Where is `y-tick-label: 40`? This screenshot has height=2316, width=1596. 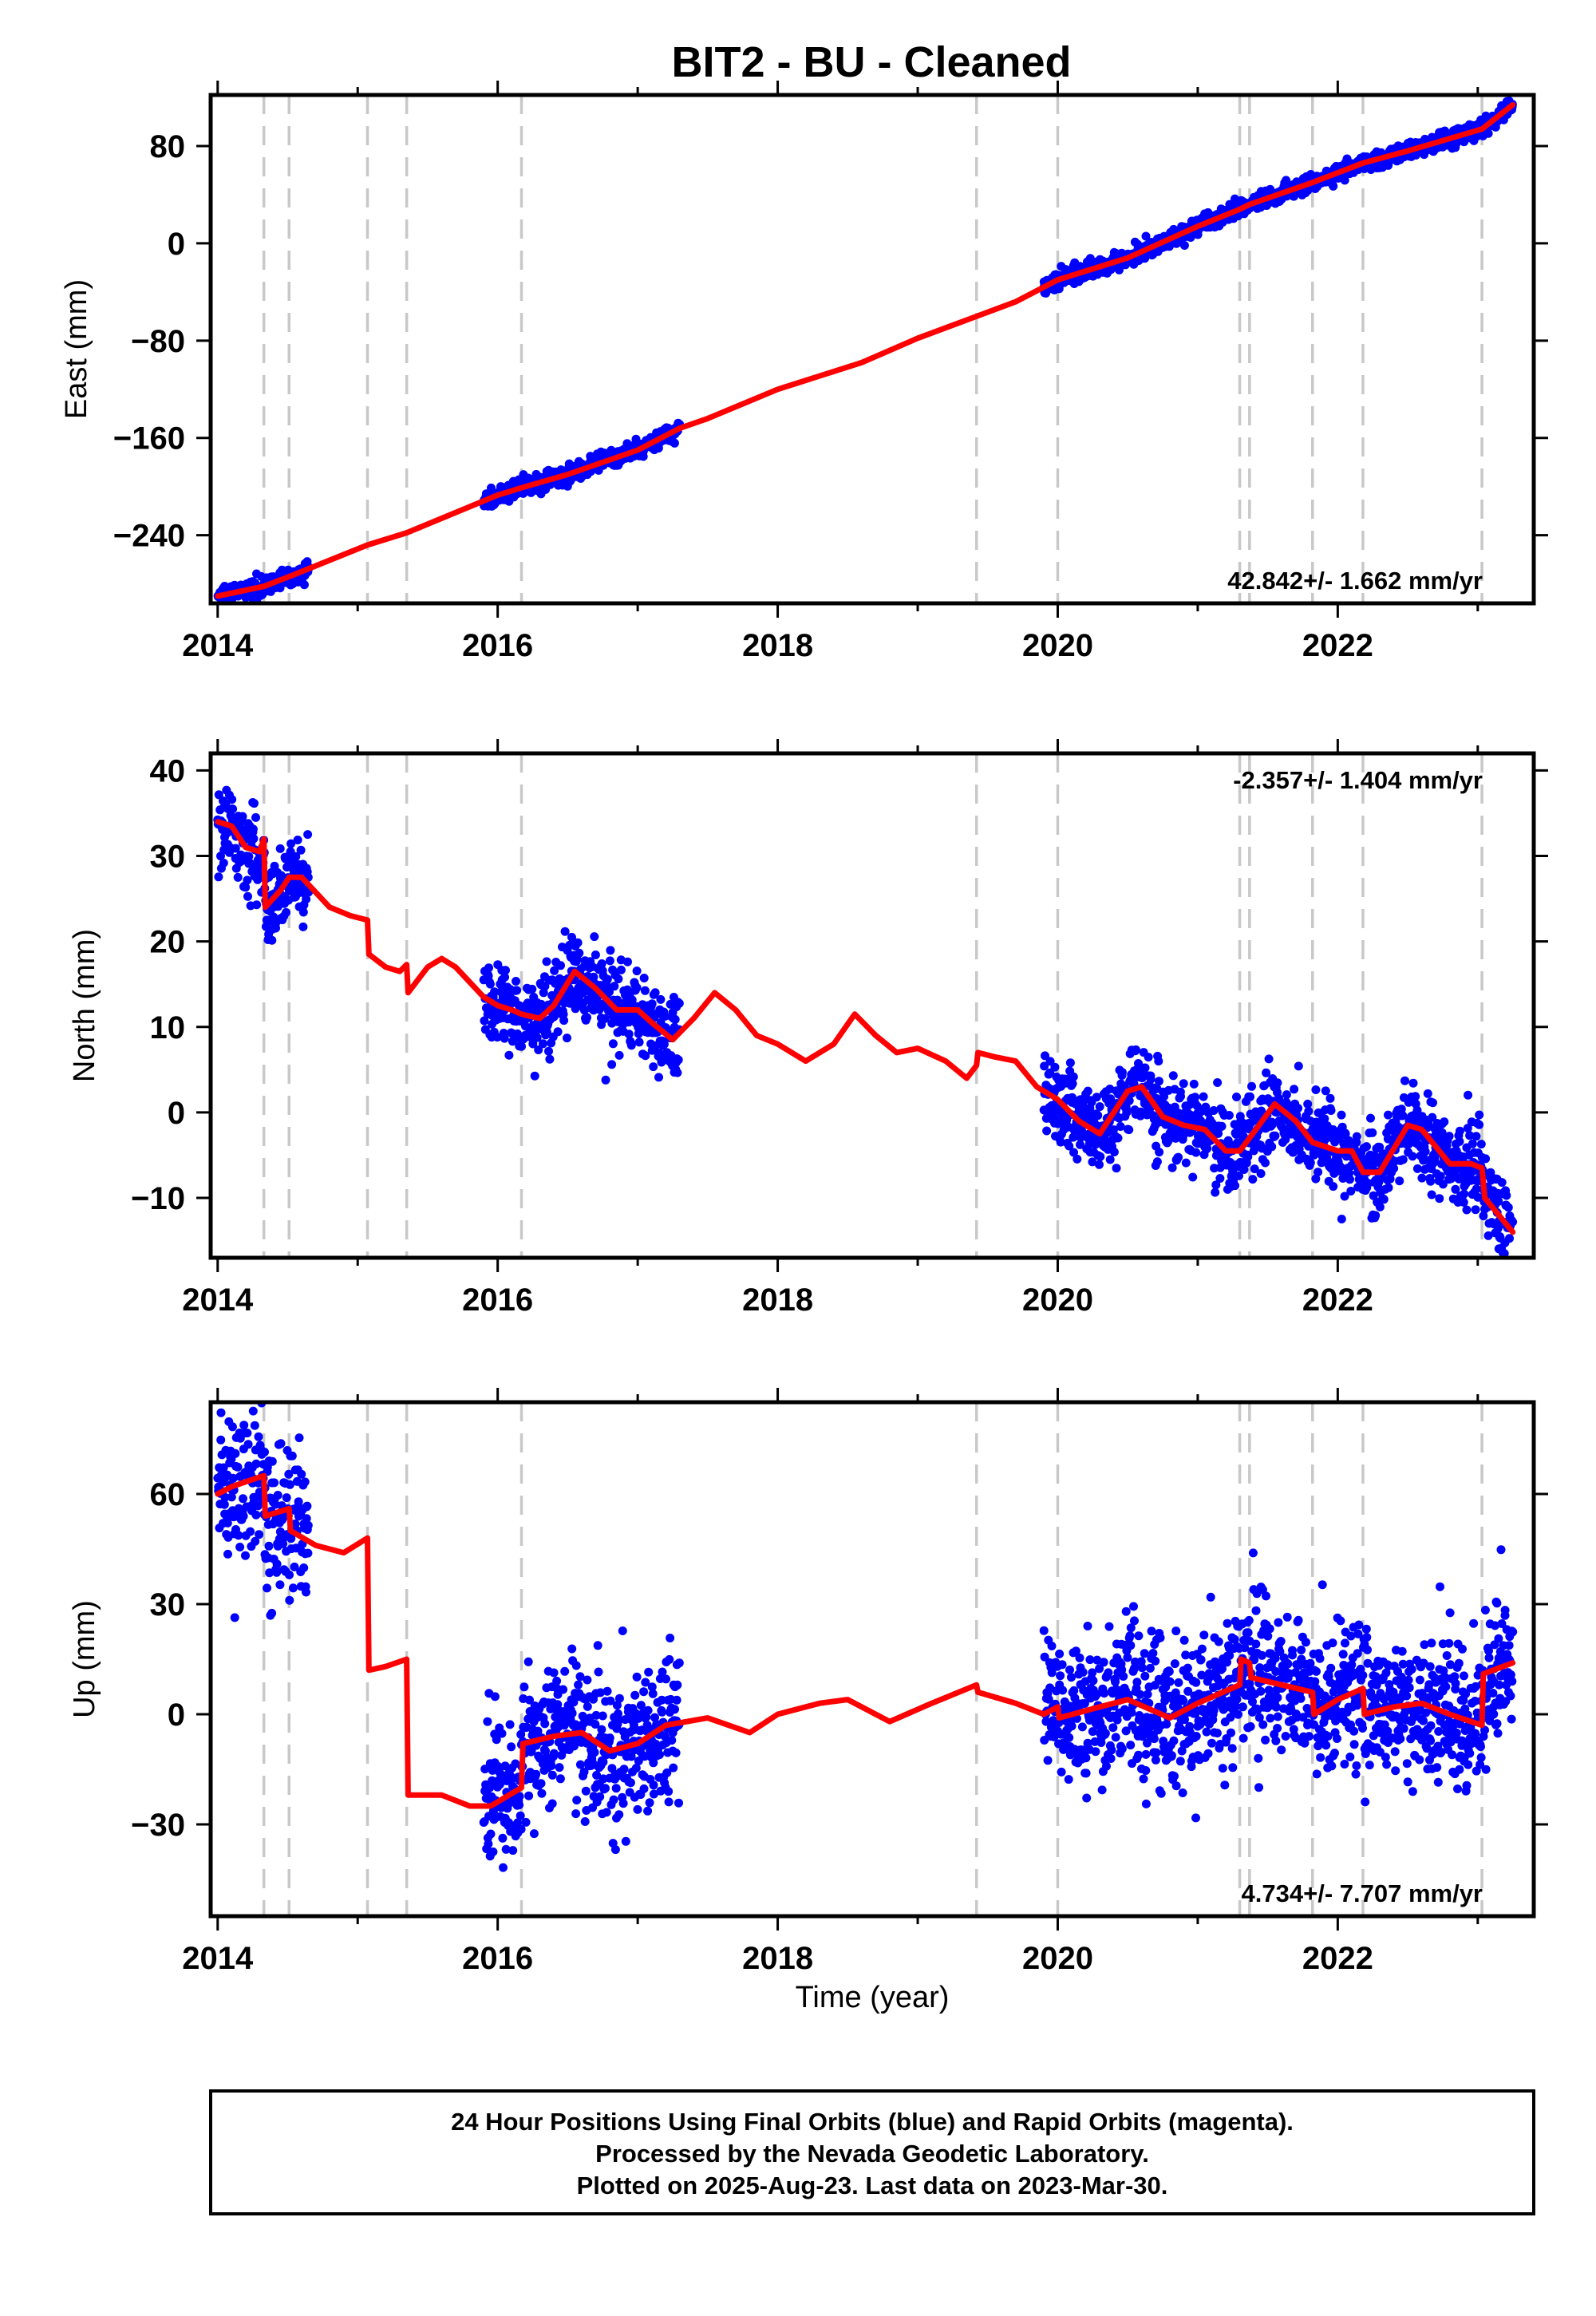
y-tick-label: 40 is located at coordinates (168, 770).